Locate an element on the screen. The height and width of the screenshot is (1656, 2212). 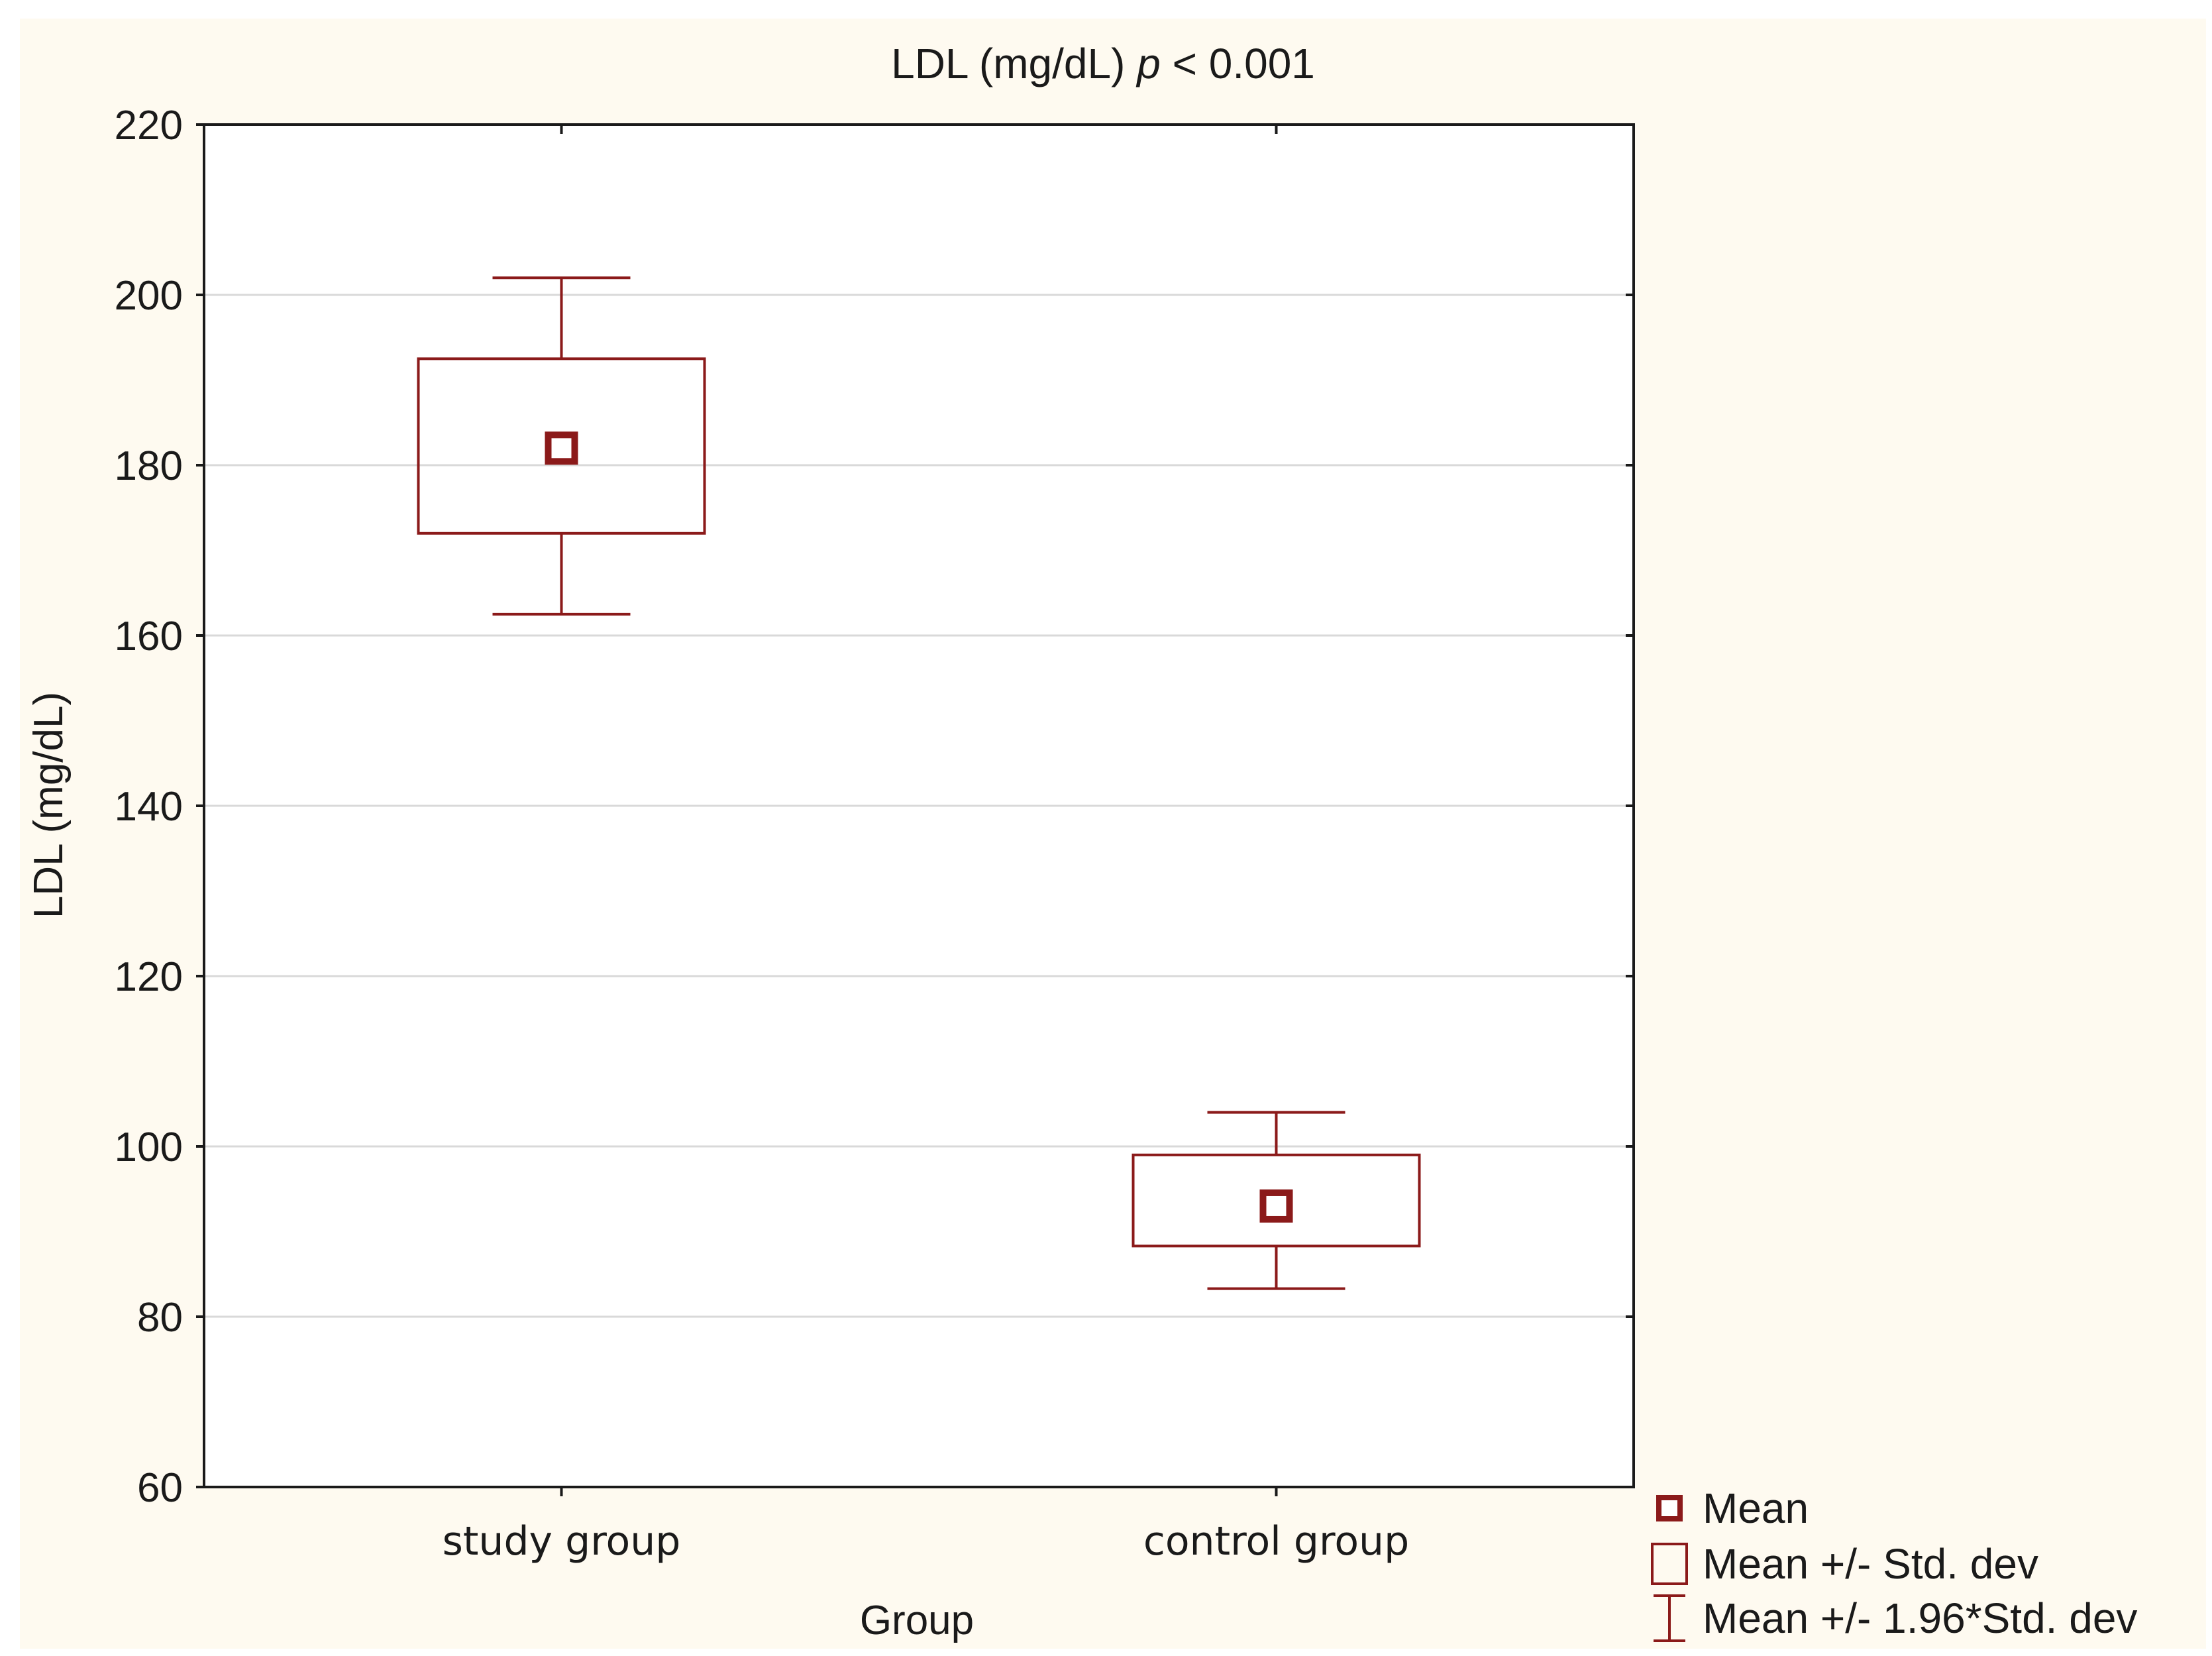
x-tick-label: study group is located at coordinates (562, 1541).